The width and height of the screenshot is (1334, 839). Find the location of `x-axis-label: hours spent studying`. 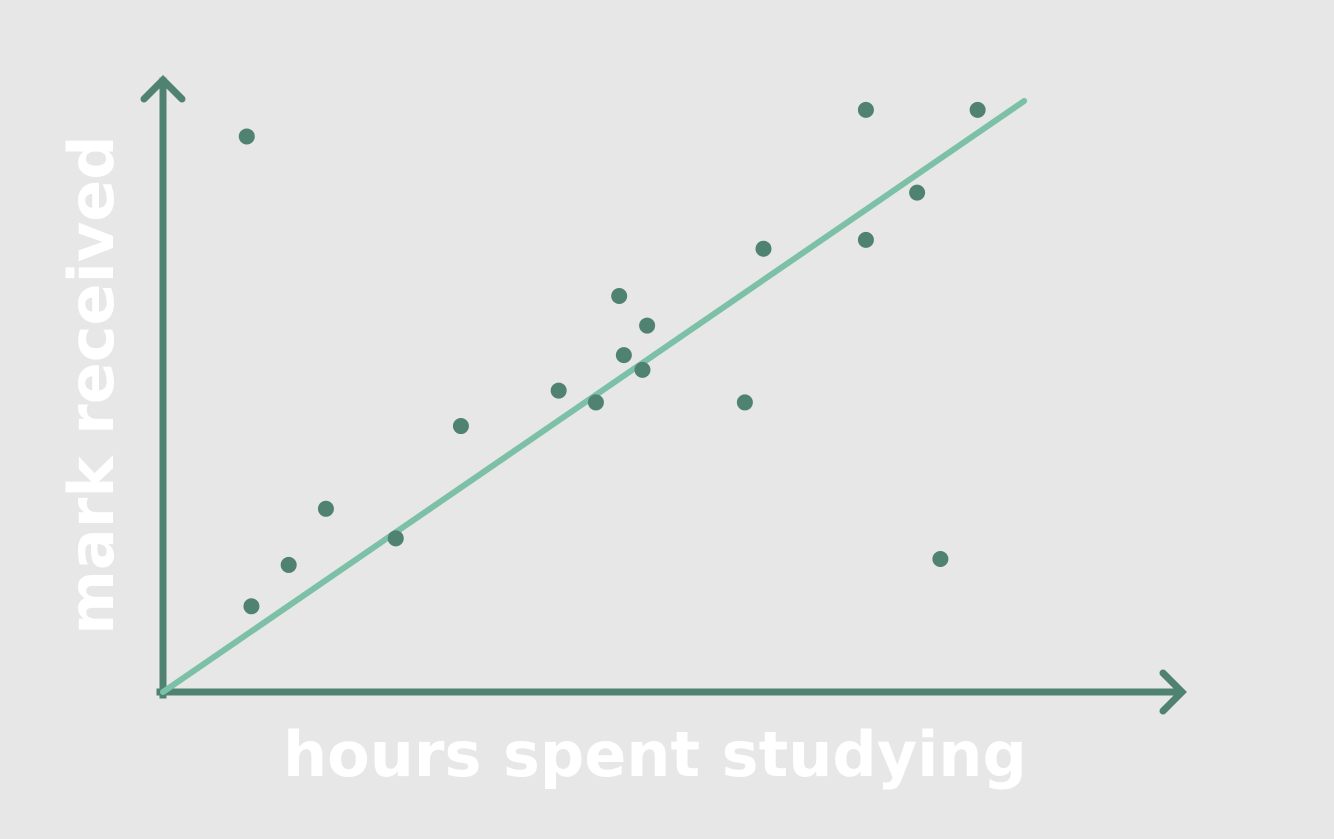

x-axis-label: hours spent studying is located at coordinates (655, 754).